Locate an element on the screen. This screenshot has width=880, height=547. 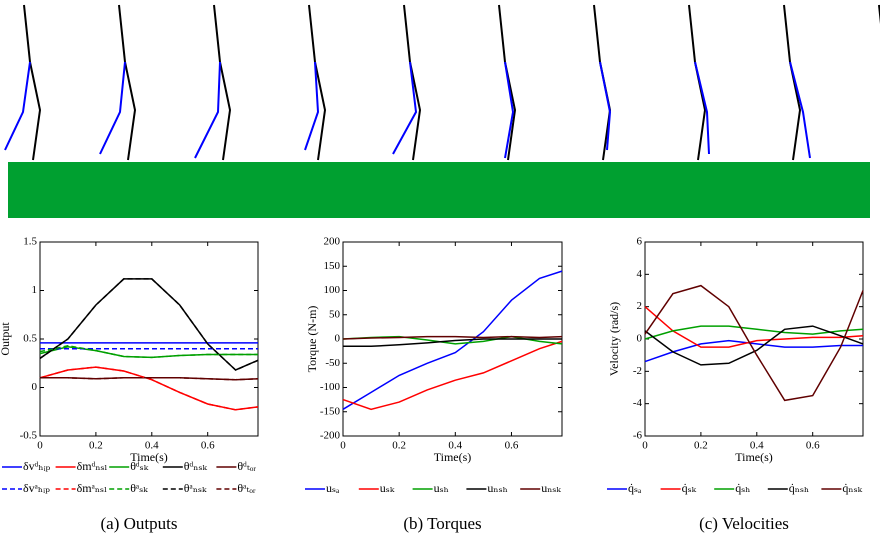
y-tick-label: -50 is located at coordinates (332, 363).